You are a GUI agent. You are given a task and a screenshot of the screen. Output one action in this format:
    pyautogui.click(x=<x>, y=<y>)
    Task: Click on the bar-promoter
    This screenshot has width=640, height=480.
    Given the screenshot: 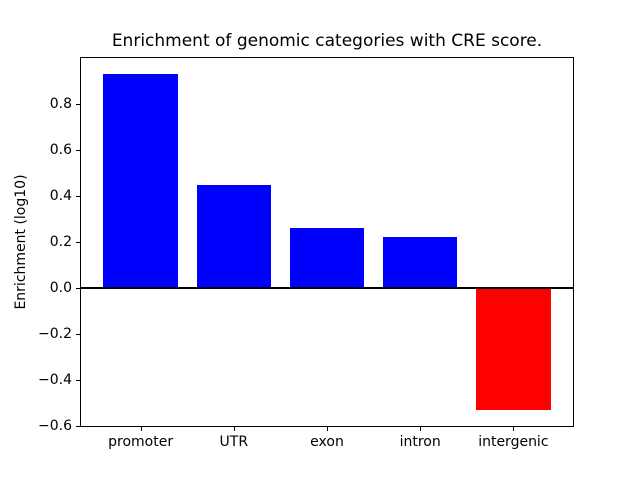 What is the action you would take?
    pyautogui.click(x=140, y=181)
    